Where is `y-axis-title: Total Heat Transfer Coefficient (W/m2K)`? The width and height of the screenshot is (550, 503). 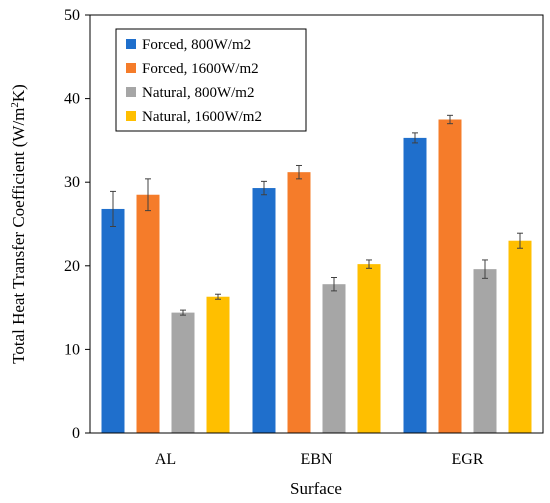
y-axis-title: Total Heat Transfer Coefficient (W/m2K) is located at coordinates (18, 224).